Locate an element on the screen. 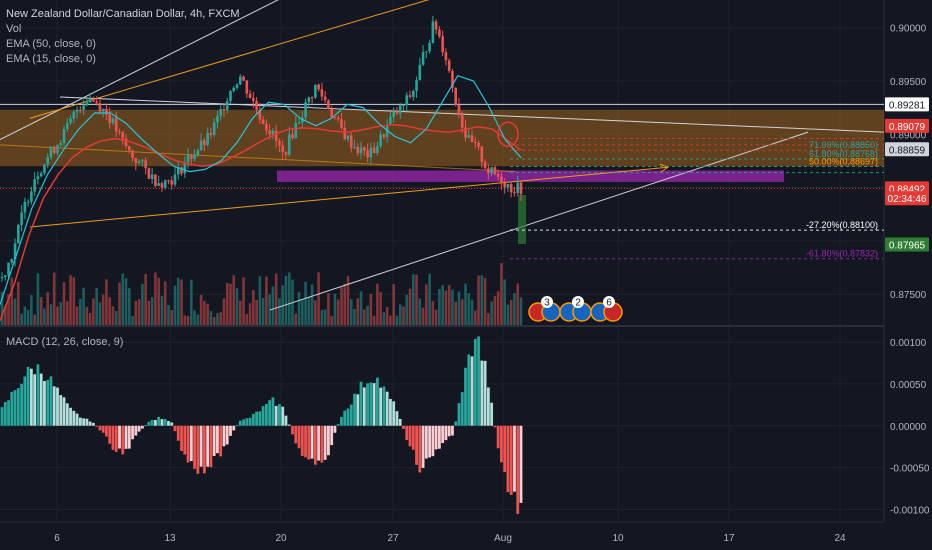 The width and height of the screenshot is (932, 550). legend-ema50: EMA (50, close, 0) is located at coordinates (51, 44).